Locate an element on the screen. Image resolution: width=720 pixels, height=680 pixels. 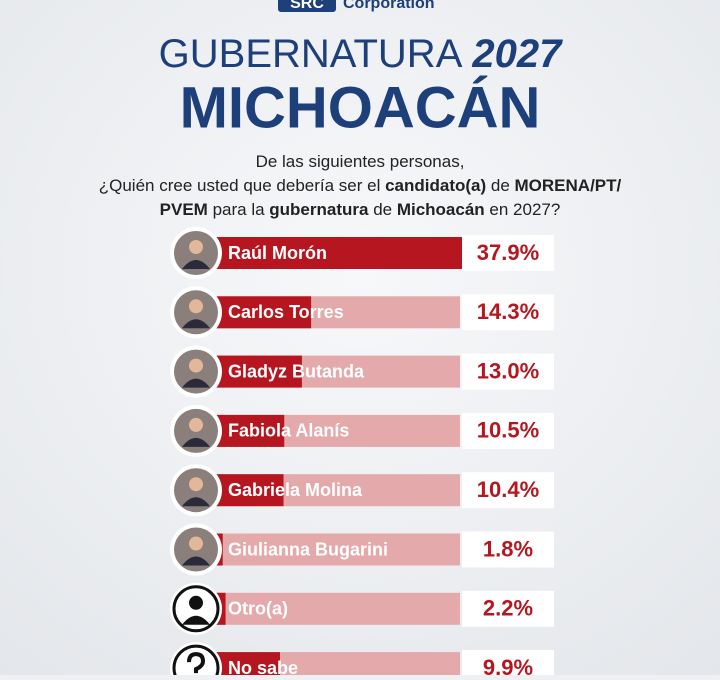
question-segment: candidato(a) is located at coordinates (435, 185).